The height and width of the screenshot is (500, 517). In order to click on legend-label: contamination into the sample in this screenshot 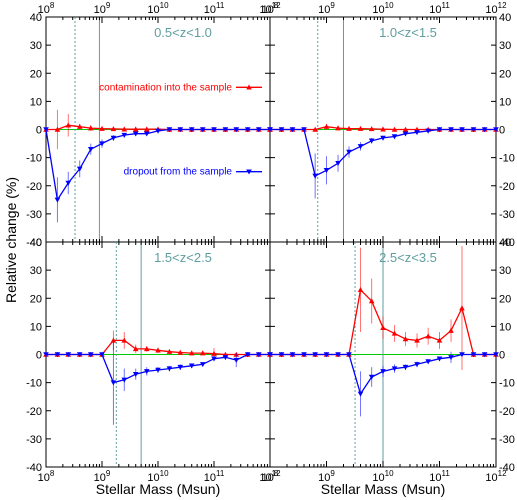, I will do `click(165, 87)`.